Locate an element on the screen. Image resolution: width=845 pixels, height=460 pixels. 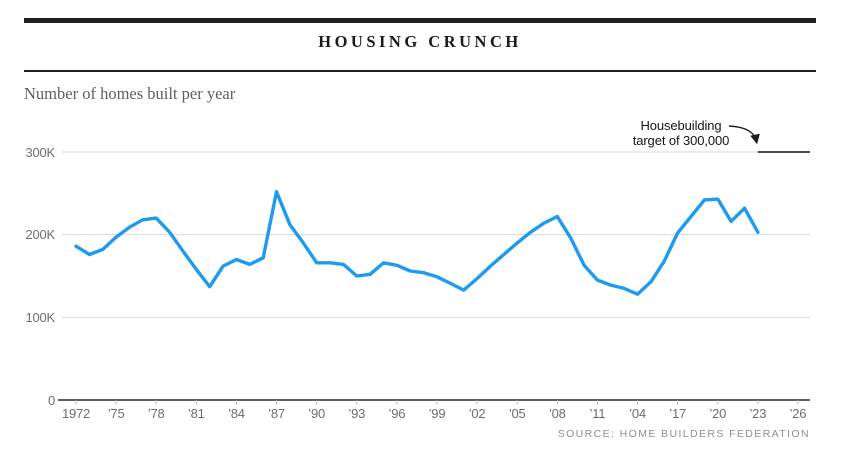
x-axis-label: ’20 is located at coordinates (718, 413).